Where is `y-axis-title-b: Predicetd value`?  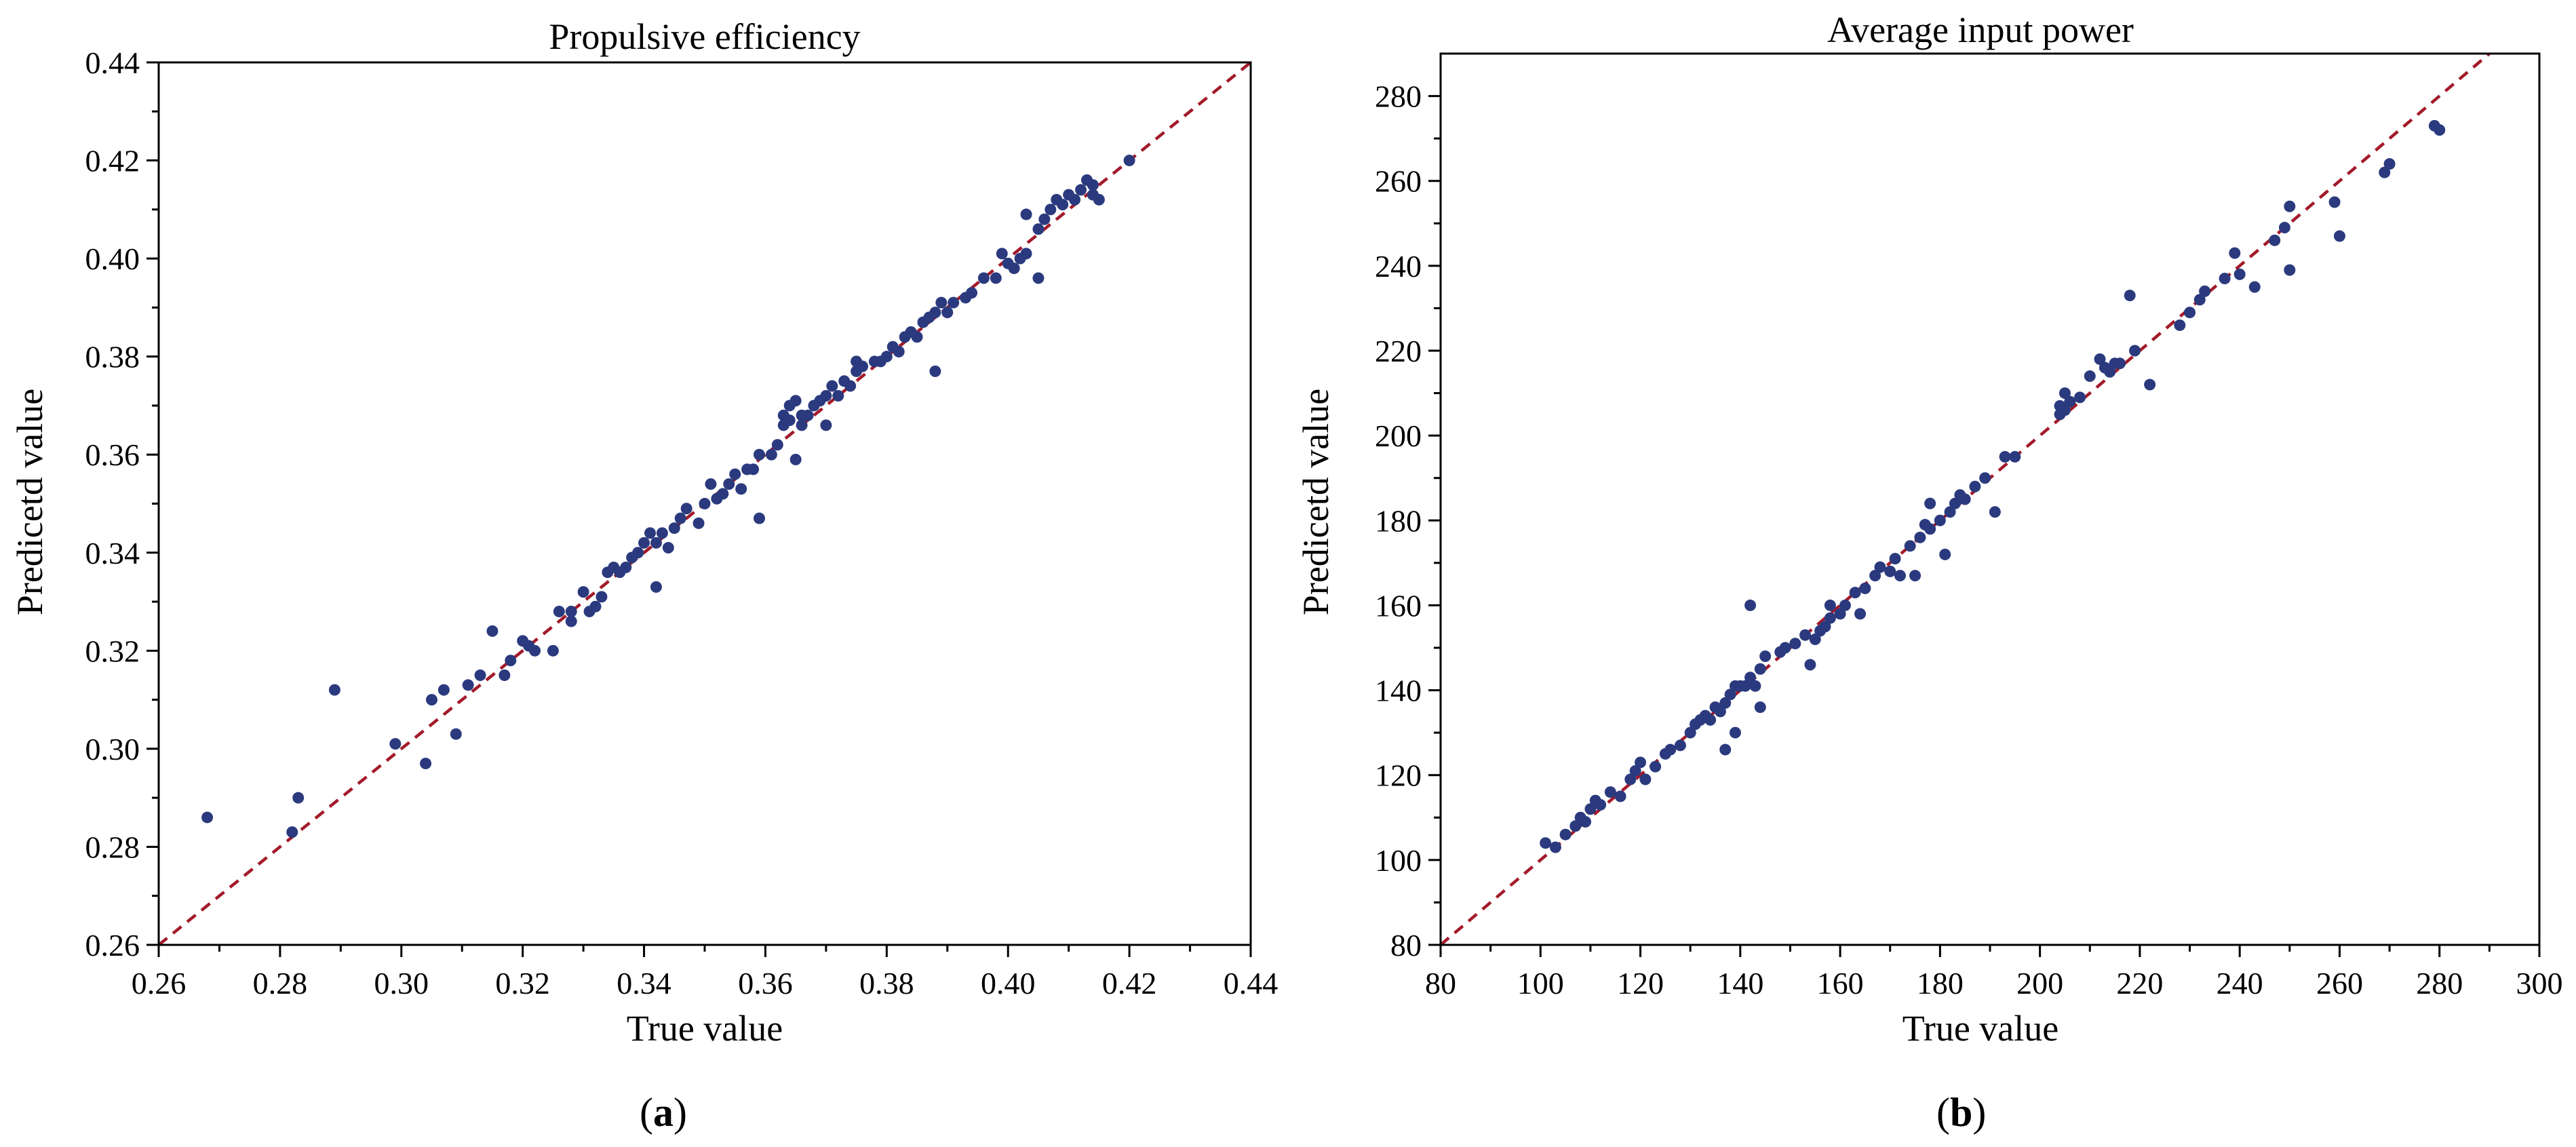
y-axis-title-b: Predicetd value is located at coordinates (1315, 502).